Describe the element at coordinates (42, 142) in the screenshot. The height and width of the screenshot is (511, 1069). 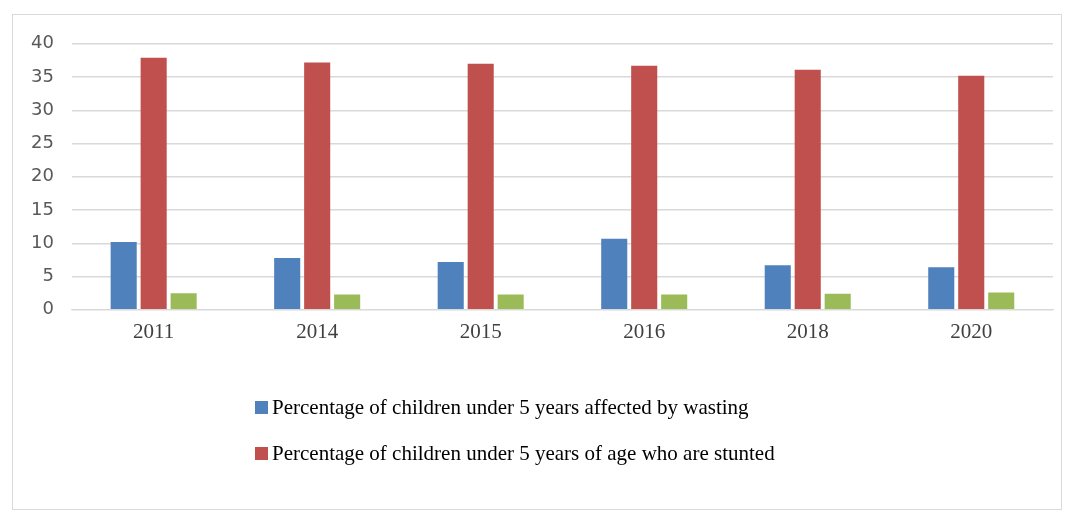
I see `y-tick-label: 25` at that location.